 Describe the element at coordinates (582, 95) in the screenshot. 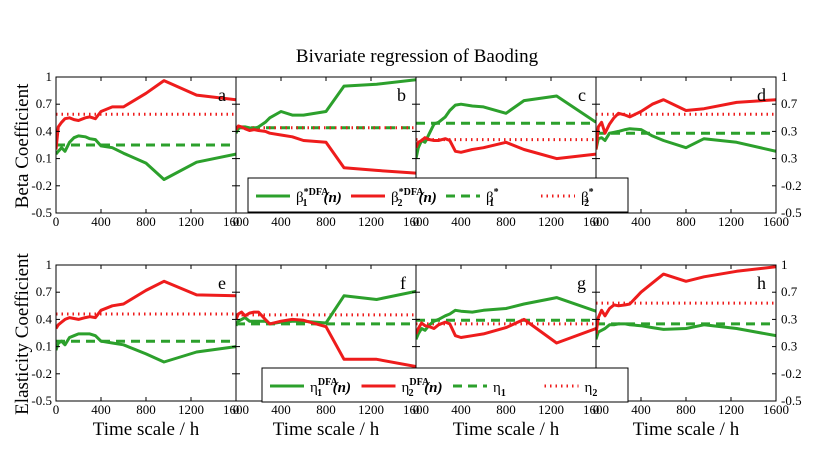

I see `panel-letter: c` at that location.